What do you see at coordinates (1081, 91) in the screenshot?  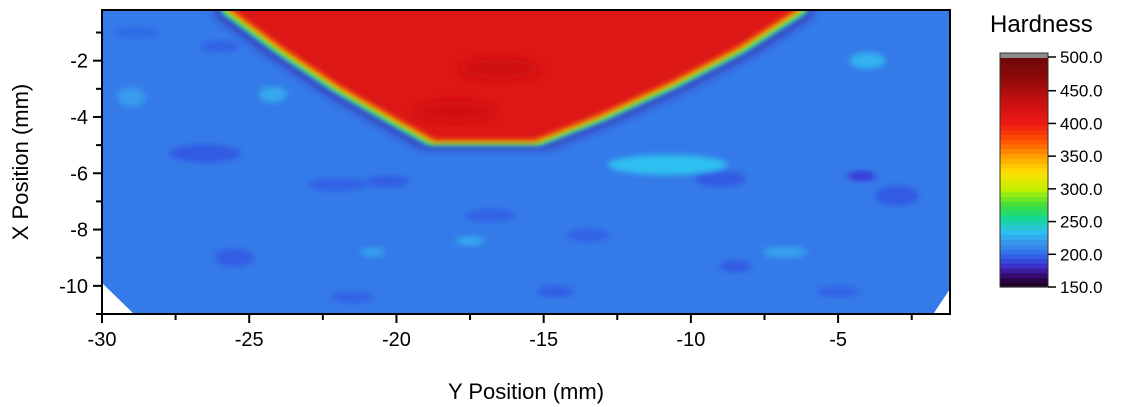 I see `legend-tick-label: 450.0` at bounding box center [1081, 91].